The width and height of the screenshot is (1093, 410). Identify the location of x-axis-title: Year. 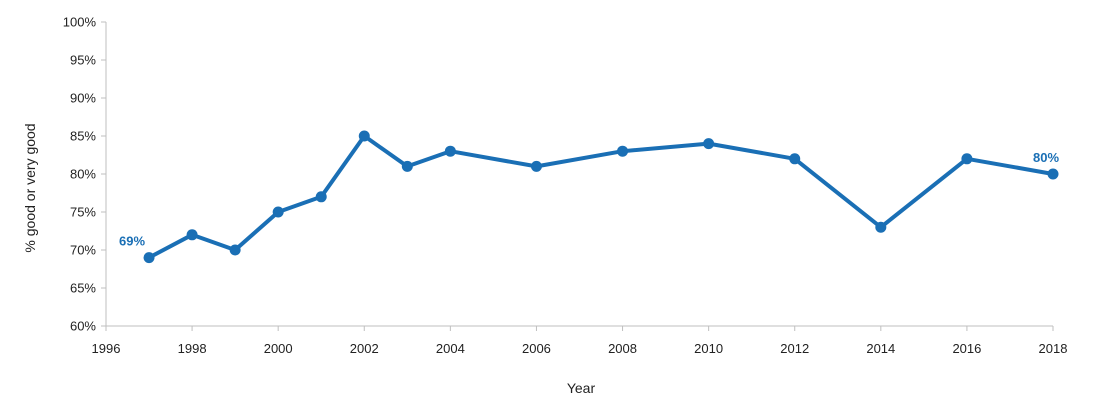
(581, 388).